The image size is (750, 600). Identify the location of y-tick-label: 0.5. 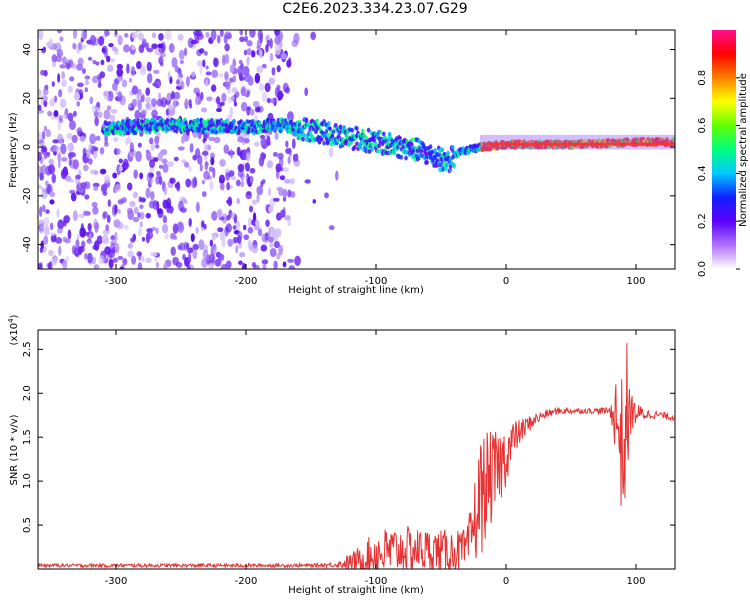
(27, 525).